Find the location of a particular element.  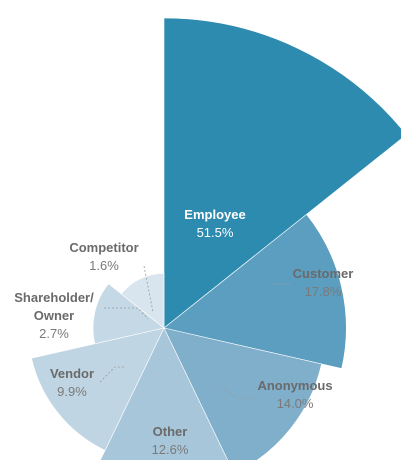

slice-label-other: Other is located at coordinates (170, 431).